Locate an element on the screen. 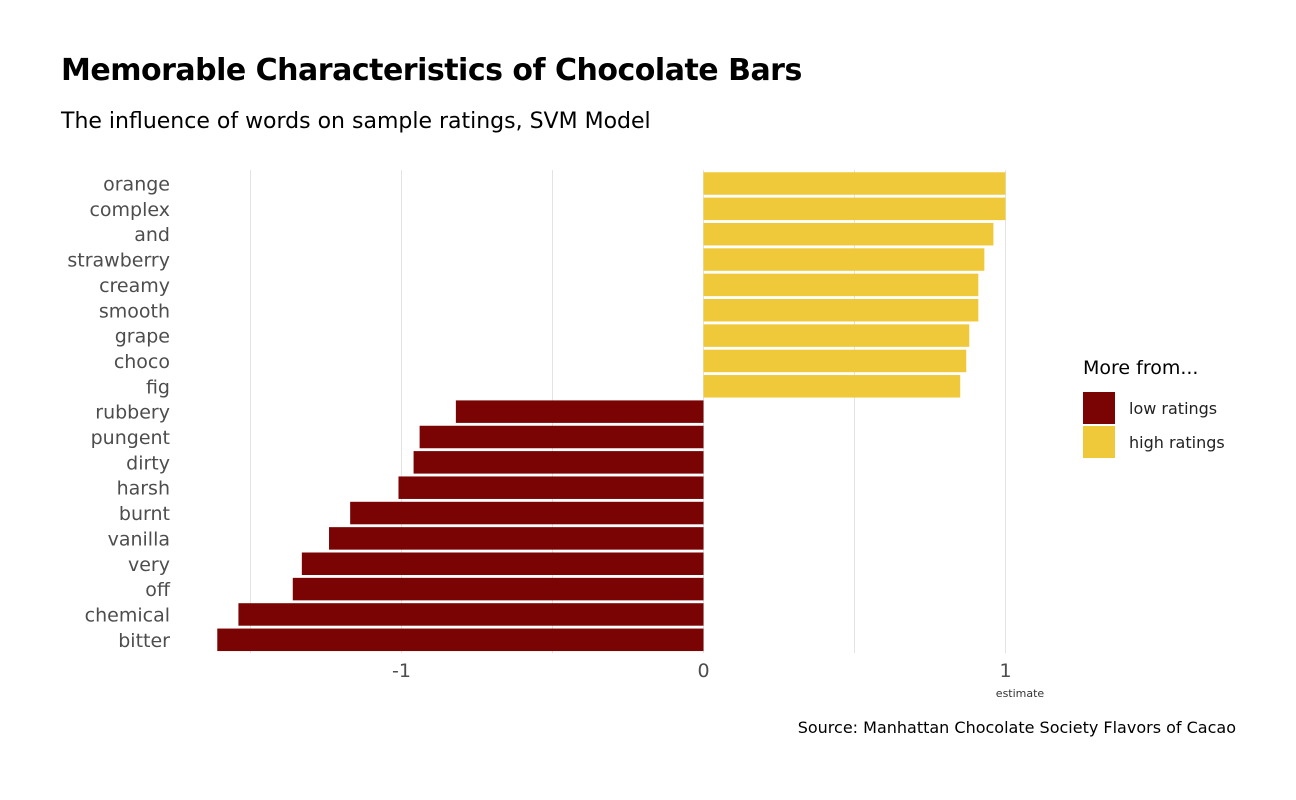  y-tick-label: fig is located at coordinates (158, 387).